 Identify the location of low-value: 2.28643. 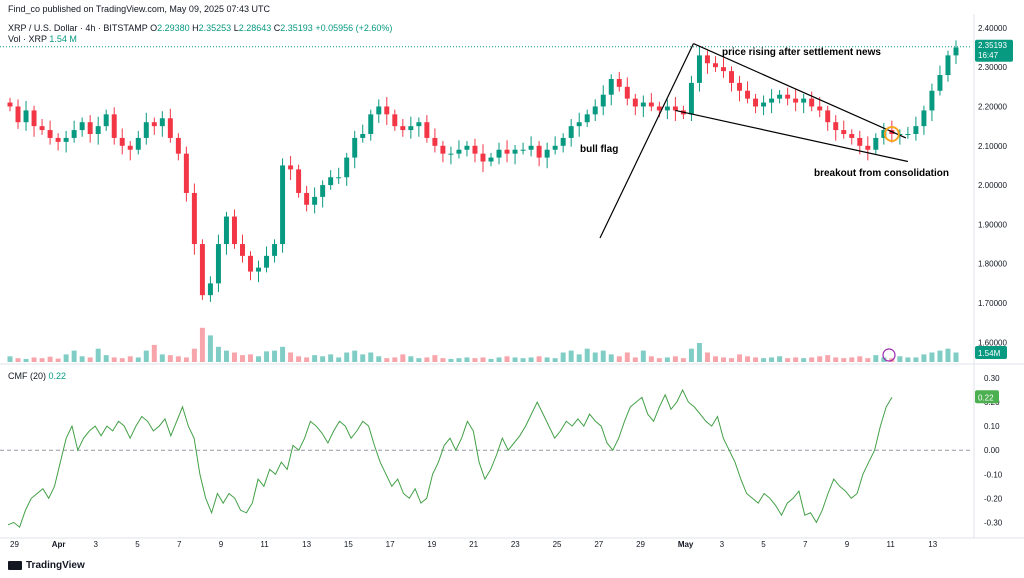
(255, 28).